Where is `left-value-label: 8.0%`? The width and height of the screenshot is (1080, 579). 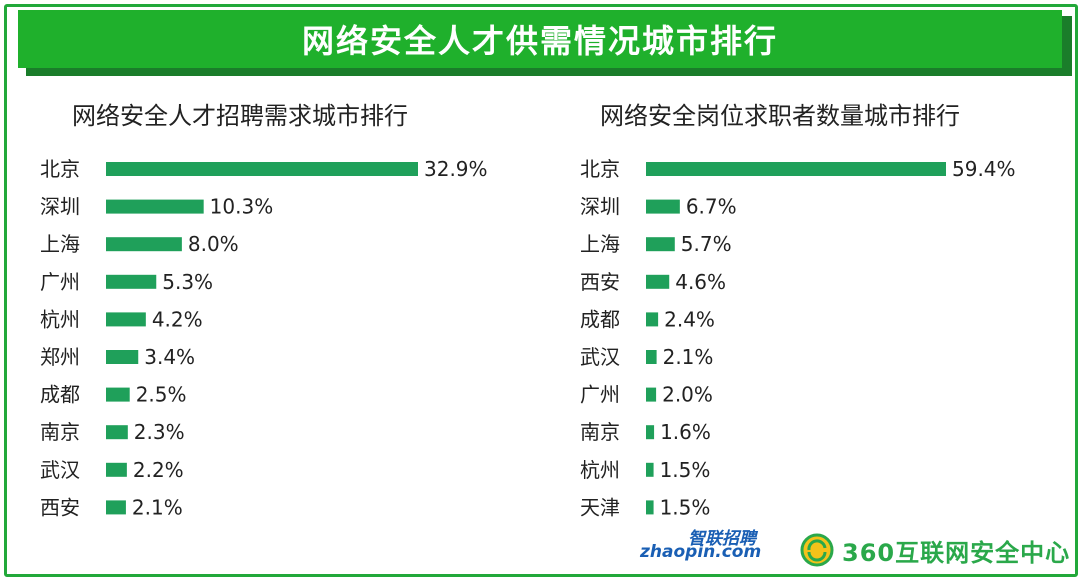 left-value-label: 8.0% is located at coordinates (213, 244).